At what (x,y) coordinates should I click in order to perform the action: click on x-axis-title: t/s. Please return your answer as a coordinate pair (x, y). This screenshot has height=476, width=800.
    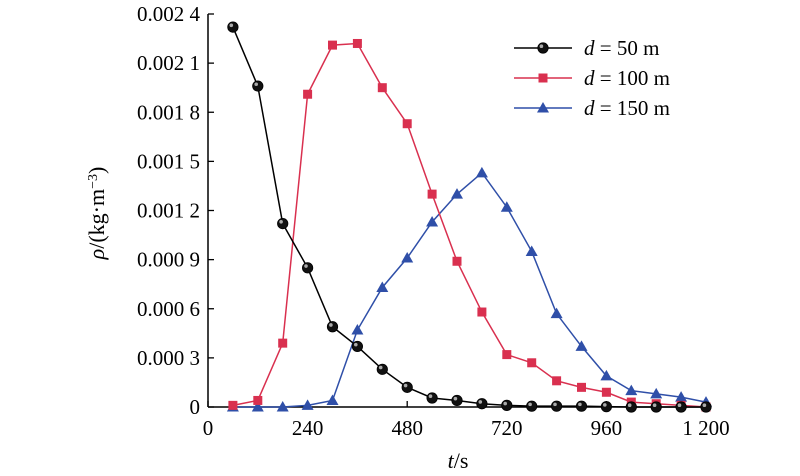
    Looking at the image, I should click on (458, 460).